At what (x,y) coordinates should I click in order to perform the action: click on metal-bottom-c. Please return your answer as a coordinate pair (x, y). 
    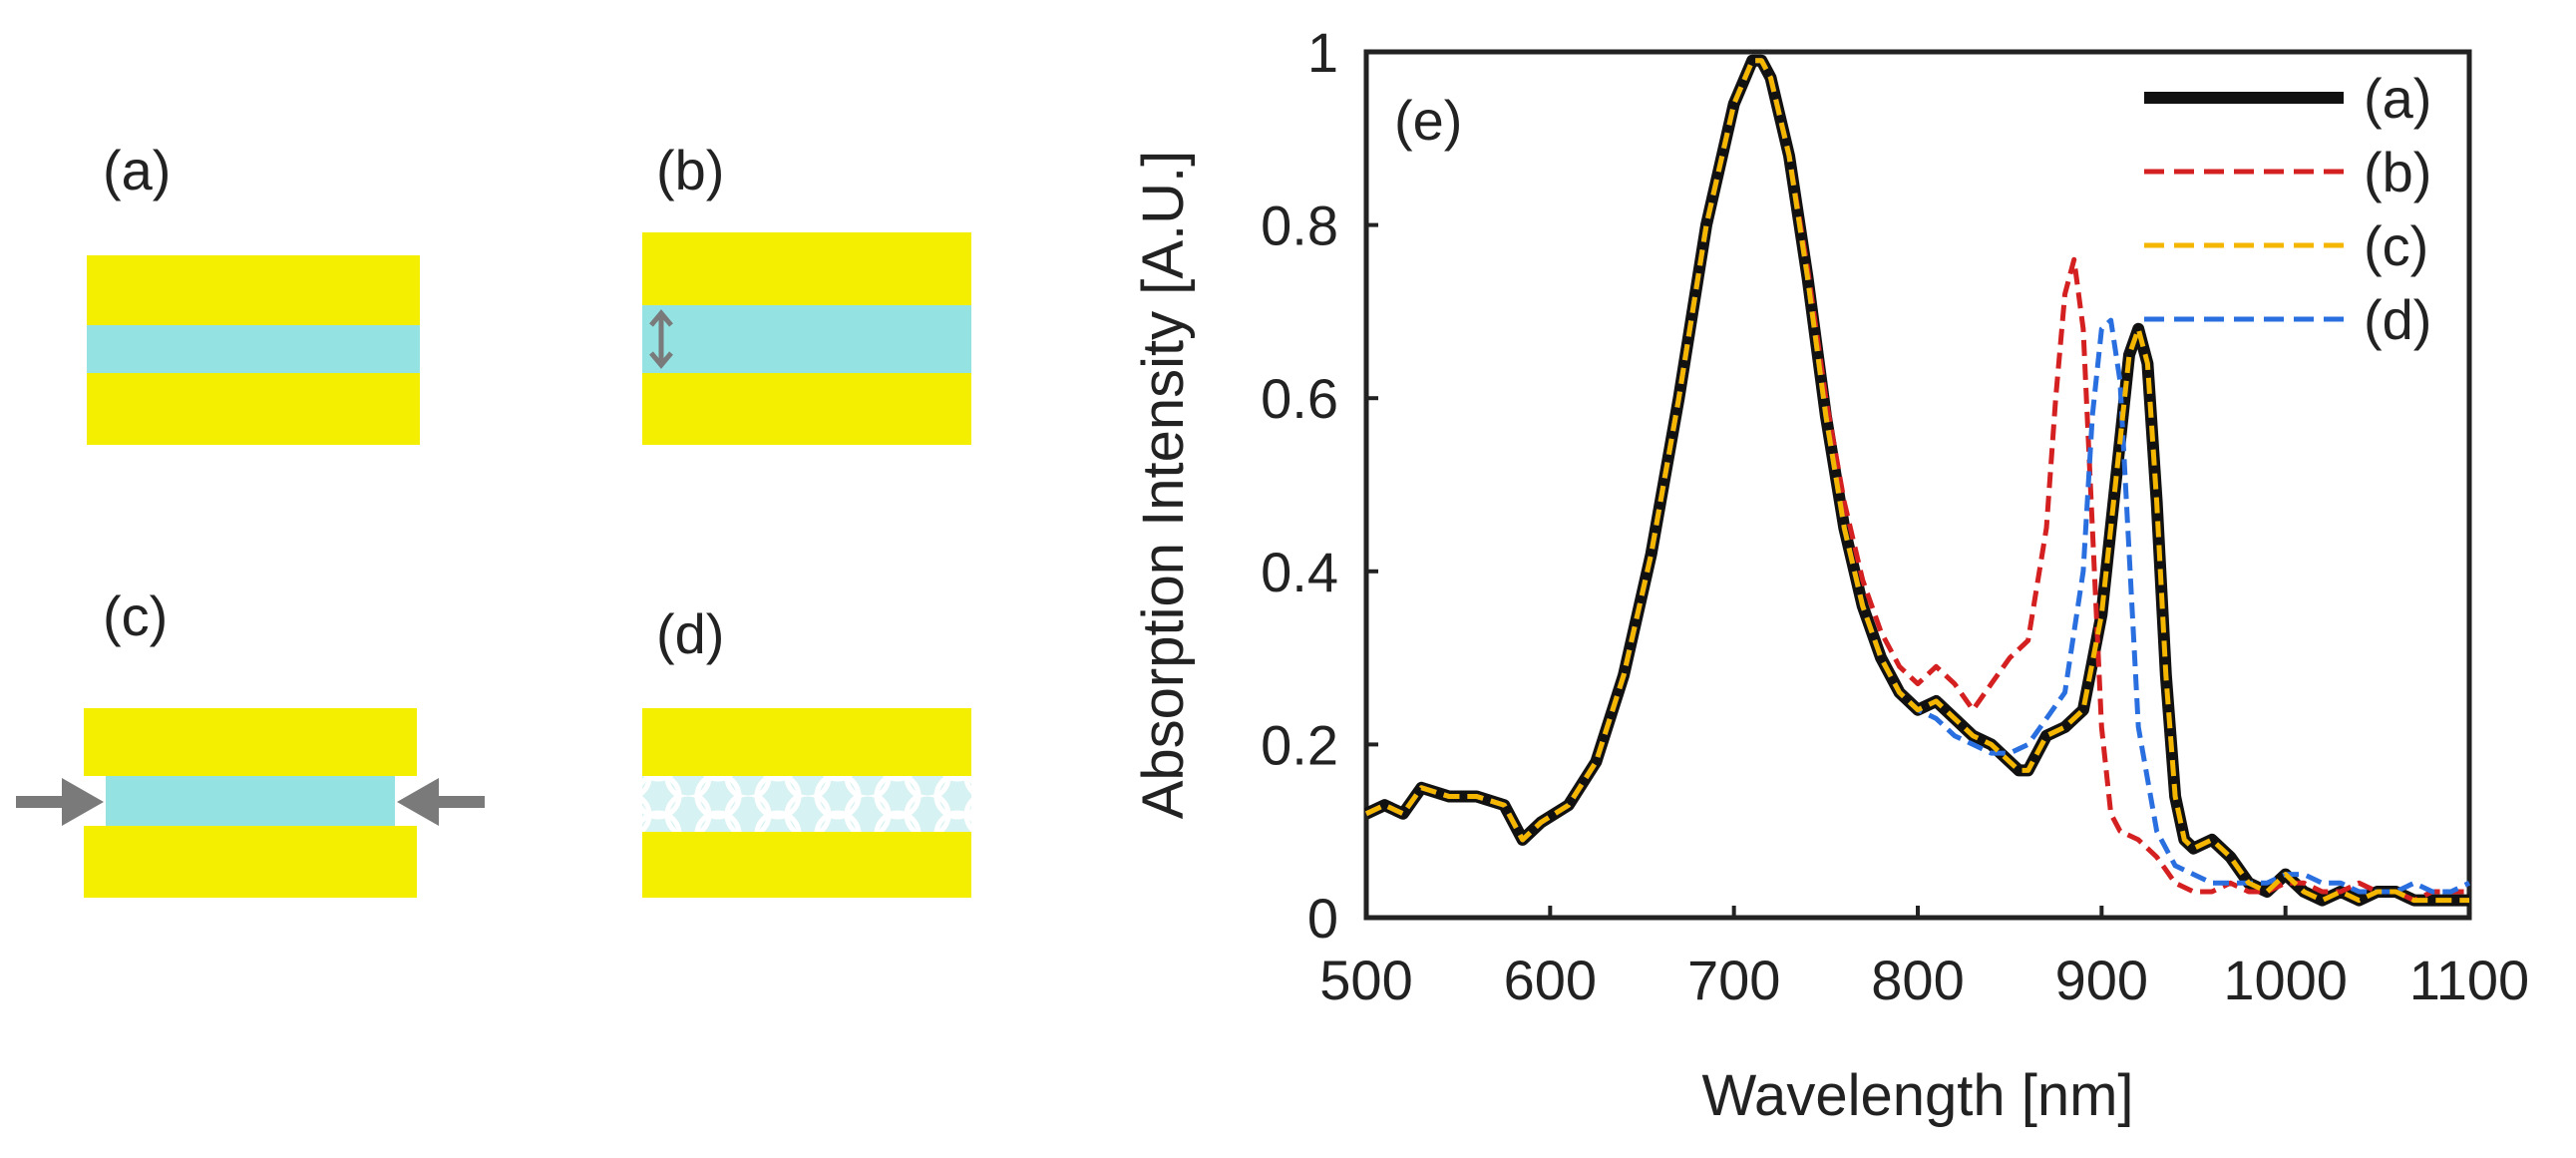
    Looking at the image, I should click on (251, 862).